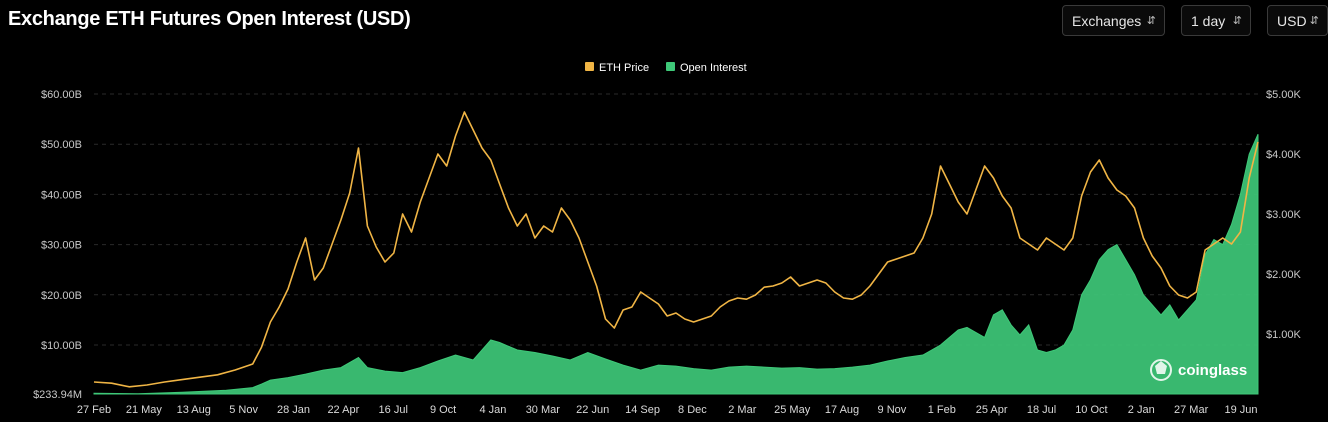 The image size is (1328, 422). Describe the element at coordinates (293, 410) in the screenshot. I see `x-axis-tick-label: 28 Jan` at that location.